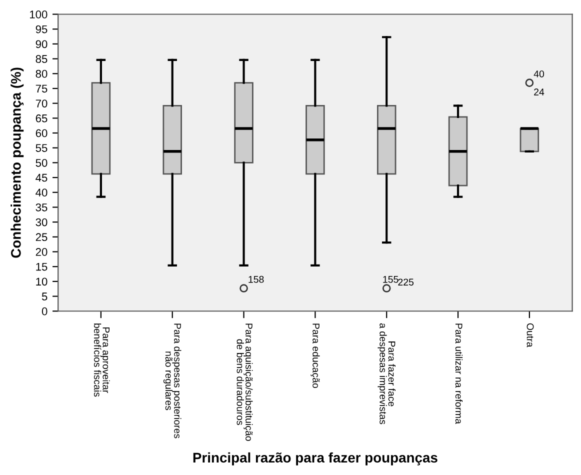  I want to click on y-tick-label: 0, so click(45, 311).